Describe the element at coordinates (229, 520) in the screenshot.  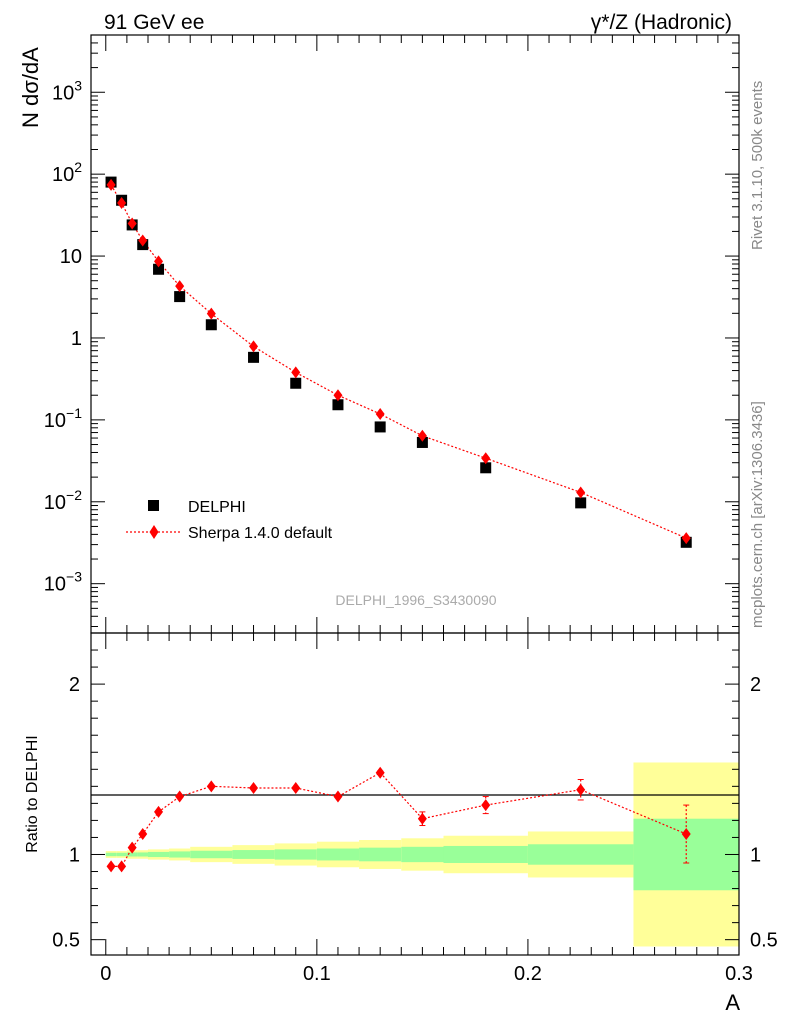
I see `legend: DELPHI Sherpa 1.4.0 default` at that location.